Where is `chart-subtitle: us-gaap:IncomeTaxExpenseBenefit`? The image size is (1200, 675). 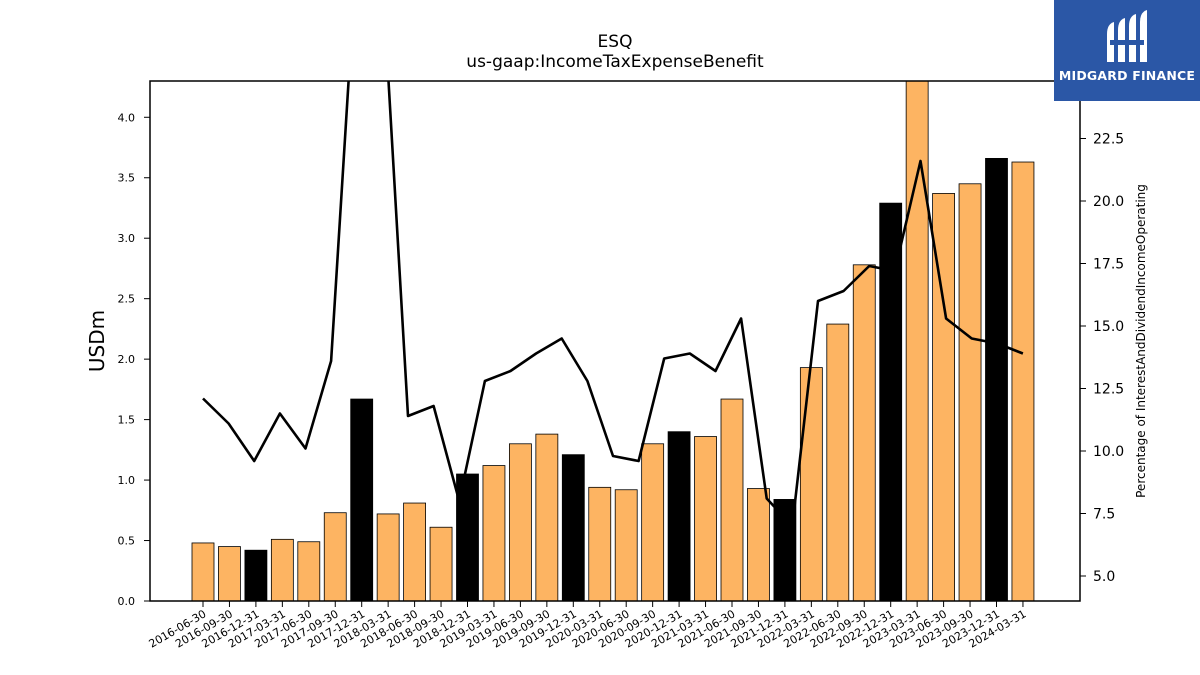 chart-subtitle: us-gaap:IncomeTaxExpenseBenefit is located at coordinates (615, 62).